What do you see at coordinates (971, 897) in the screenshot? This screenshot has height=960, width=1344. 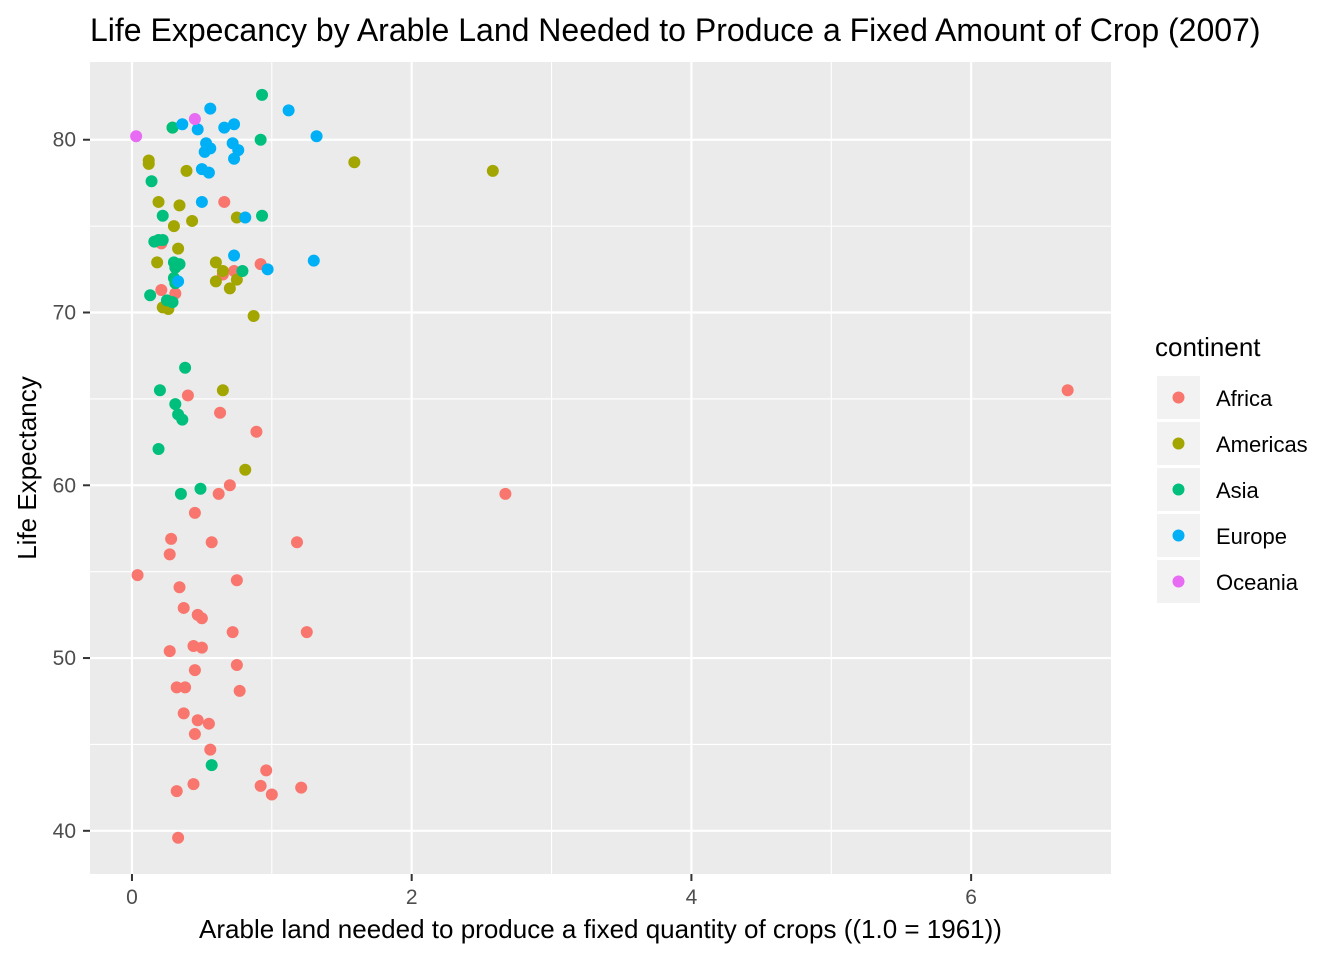 I see `x-tick-label: 6` at bounding box center [971, 897].